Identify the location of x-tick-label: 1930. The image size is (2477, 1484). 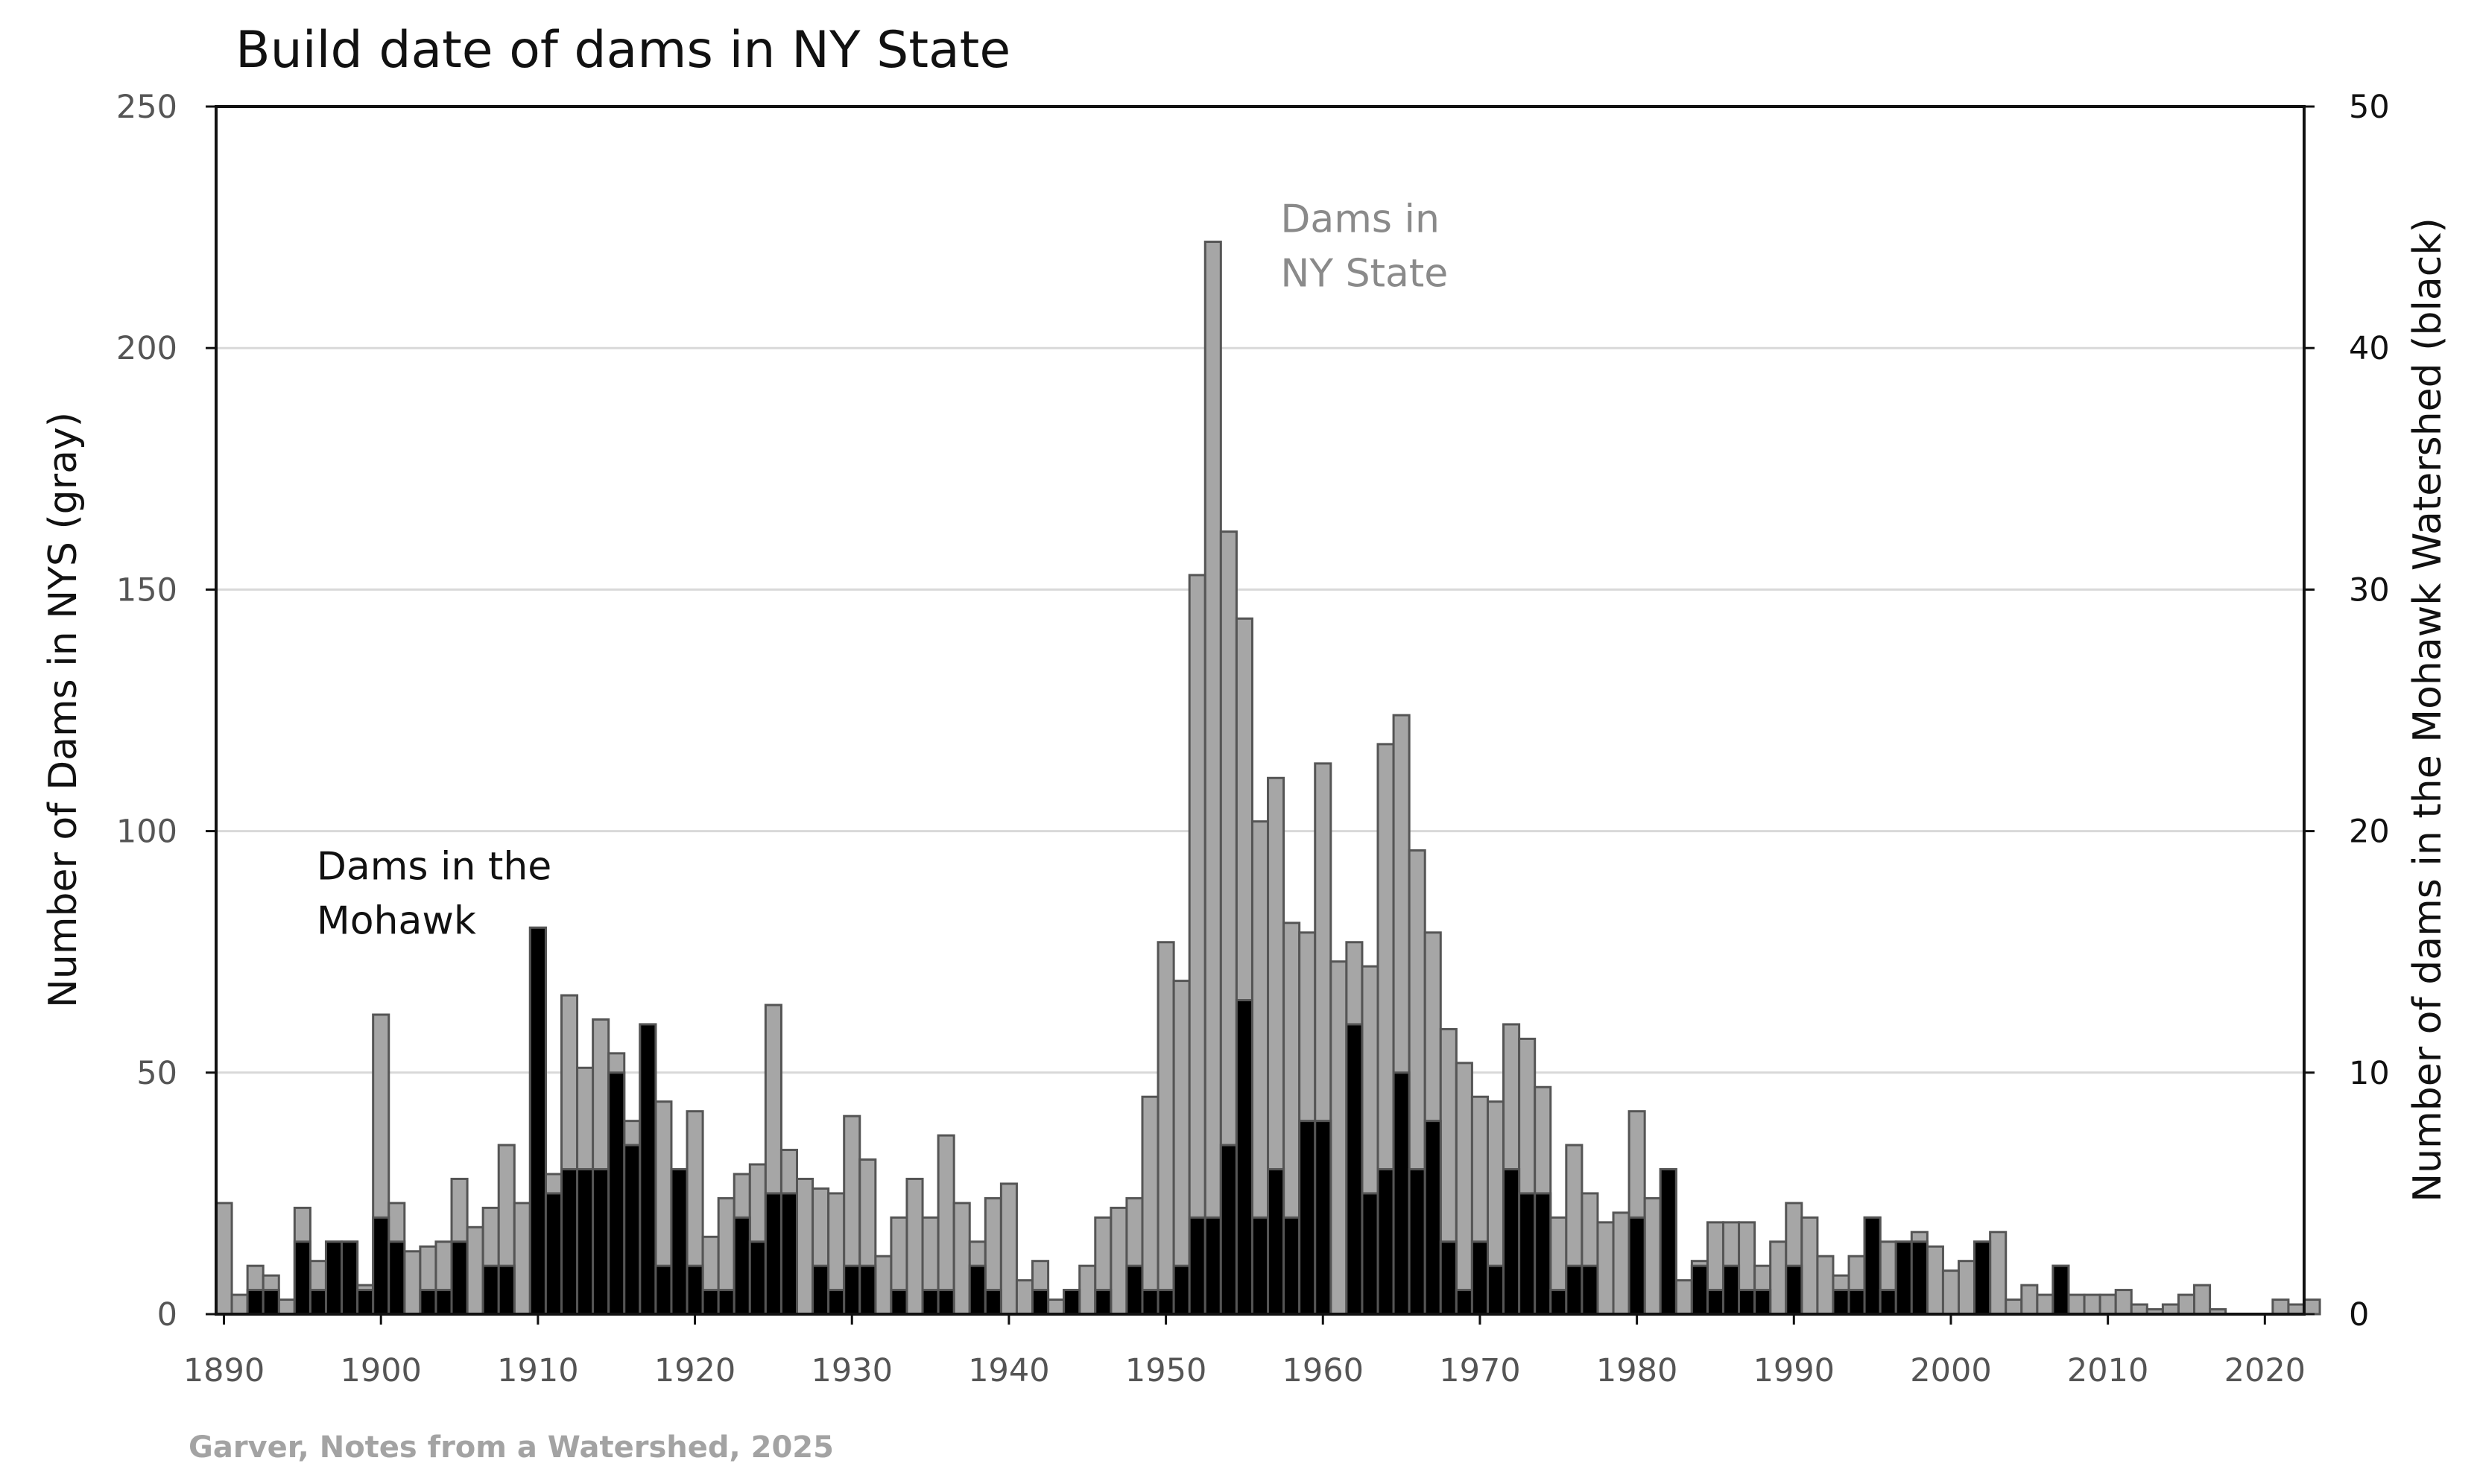
(853, 1371).